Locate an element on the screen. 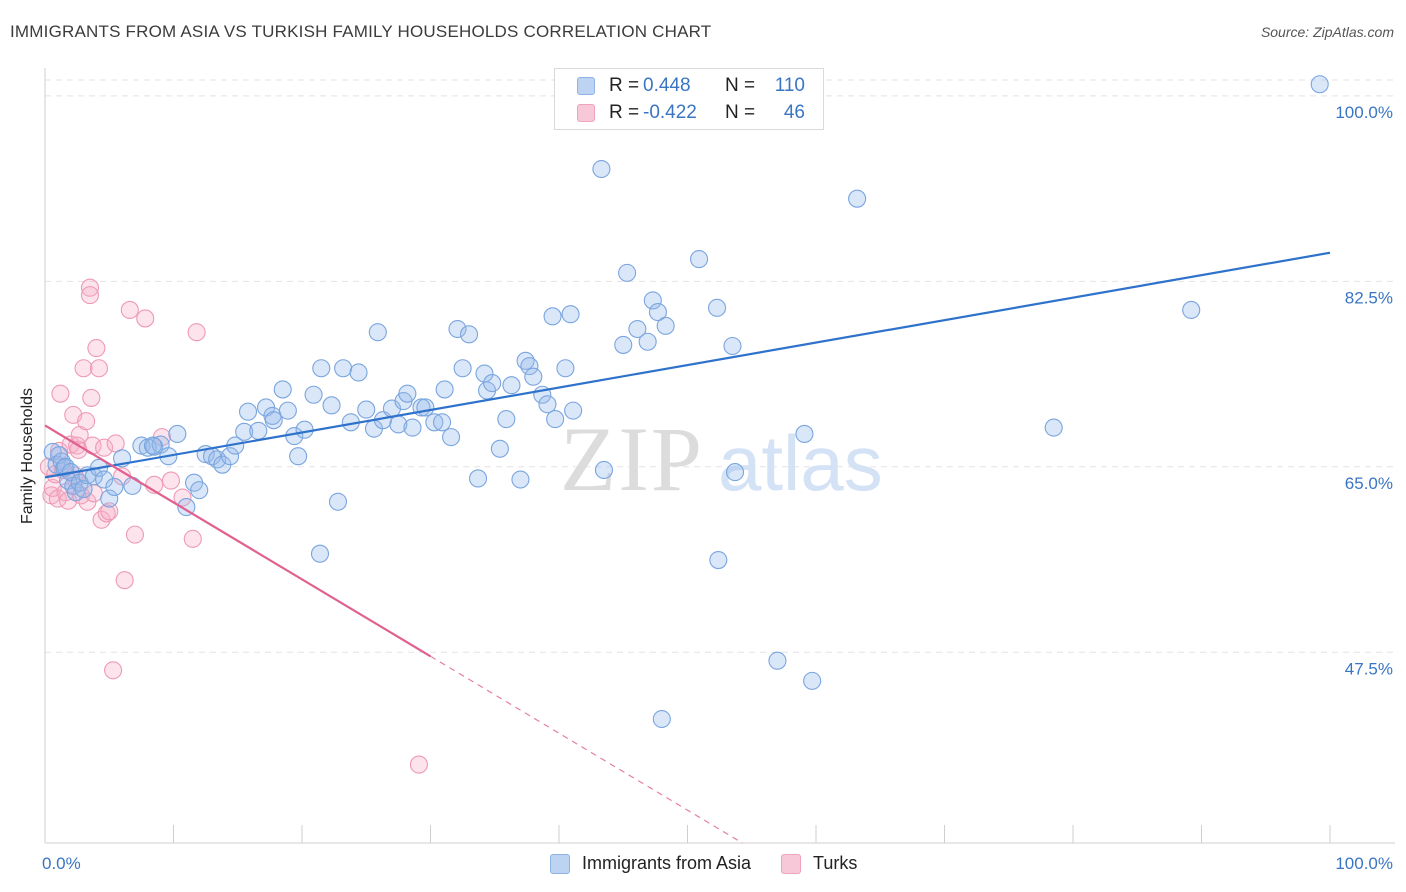 The image size is (1406, 892). x-tick-label: 0.0% is located at coordinates (61, 863).